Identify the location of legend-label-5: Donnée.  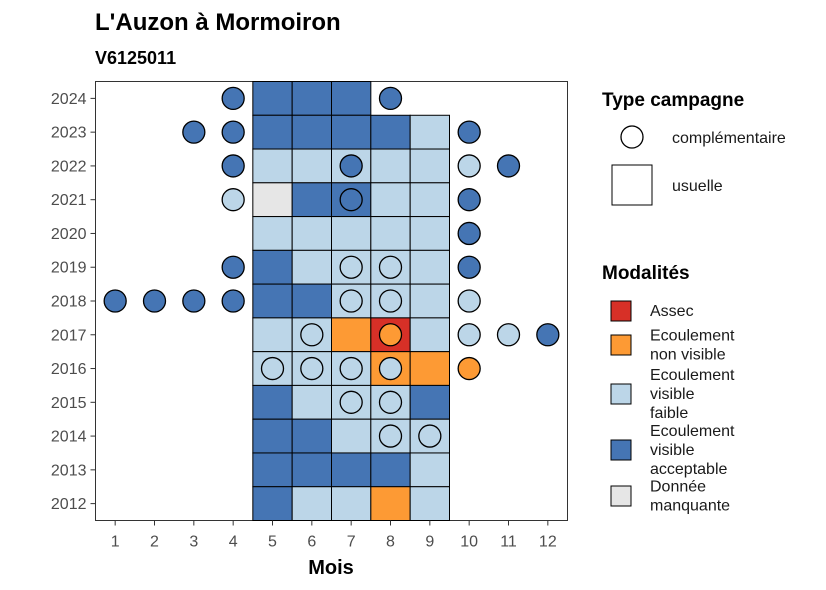
(678, 487).